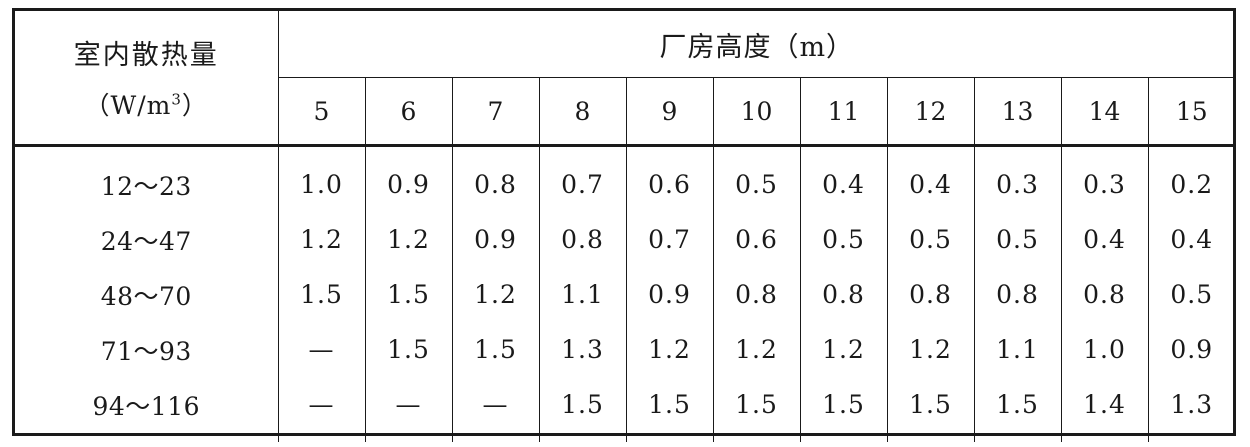 The width and height of the screenshot is (1250, 447). I want to click on height-header-cell: 13, so click(1018, 112).